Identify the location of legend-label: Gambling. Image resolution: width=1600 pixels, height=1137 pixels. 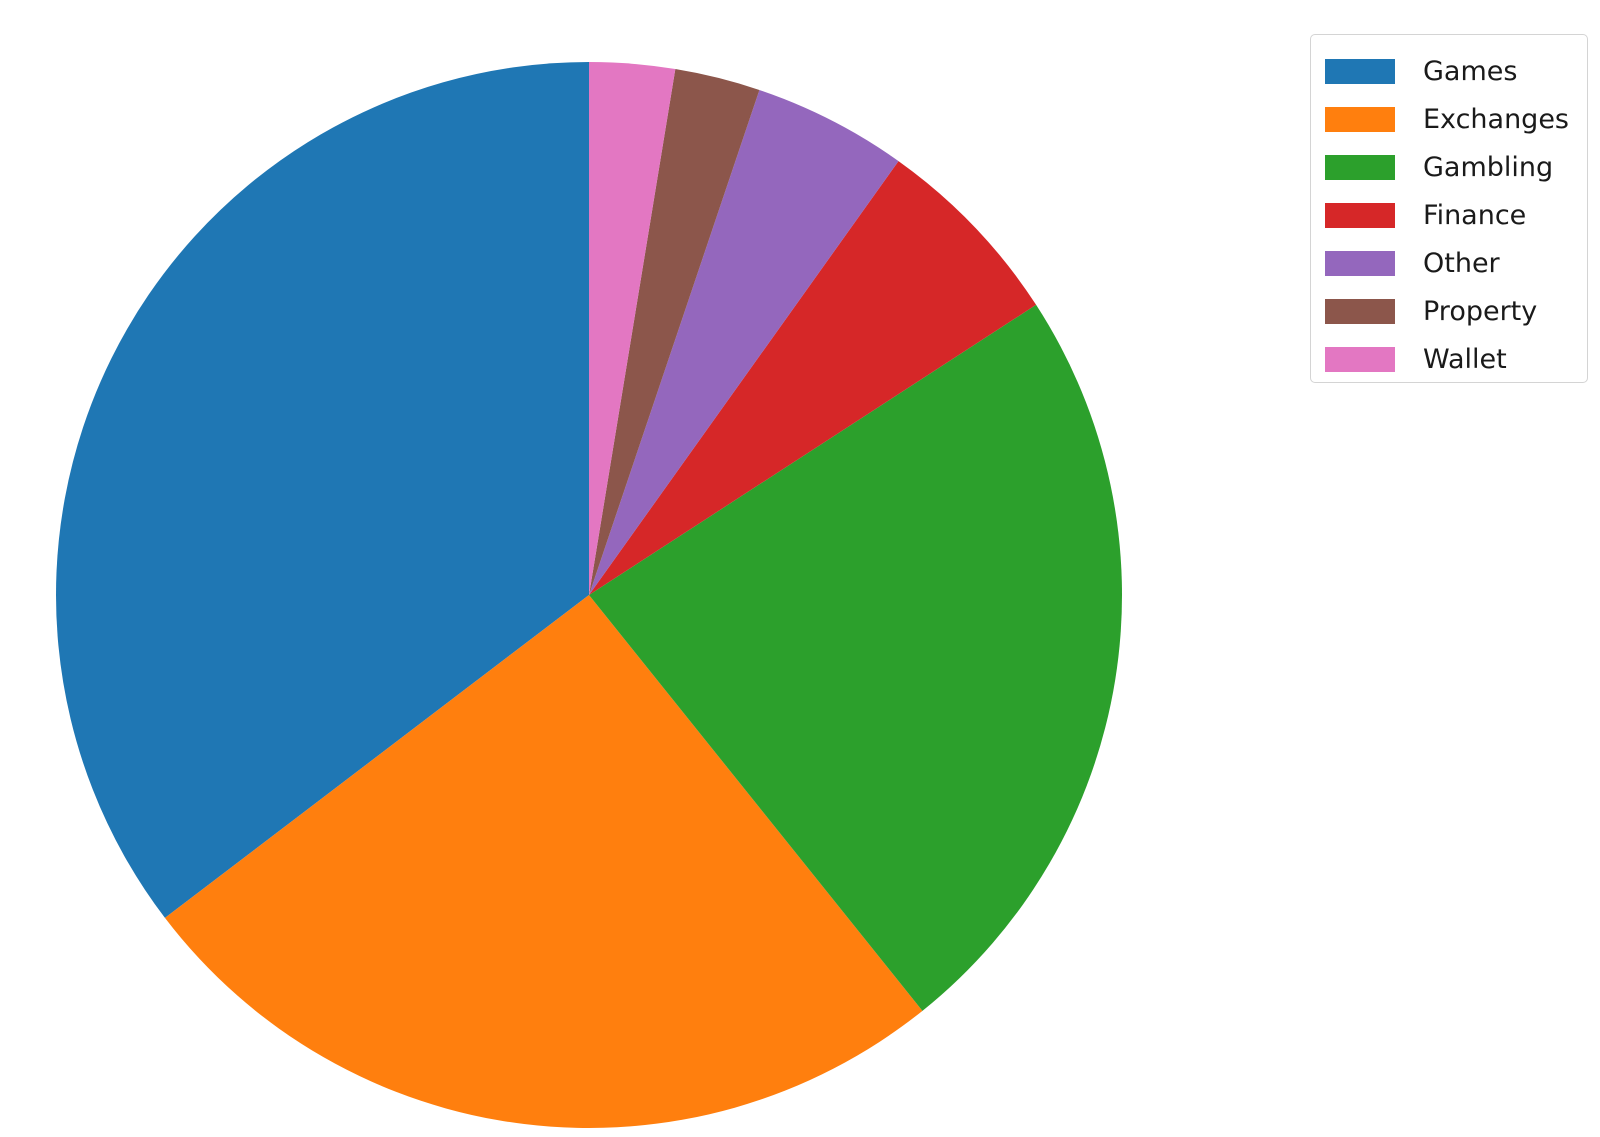
(1488, 167).